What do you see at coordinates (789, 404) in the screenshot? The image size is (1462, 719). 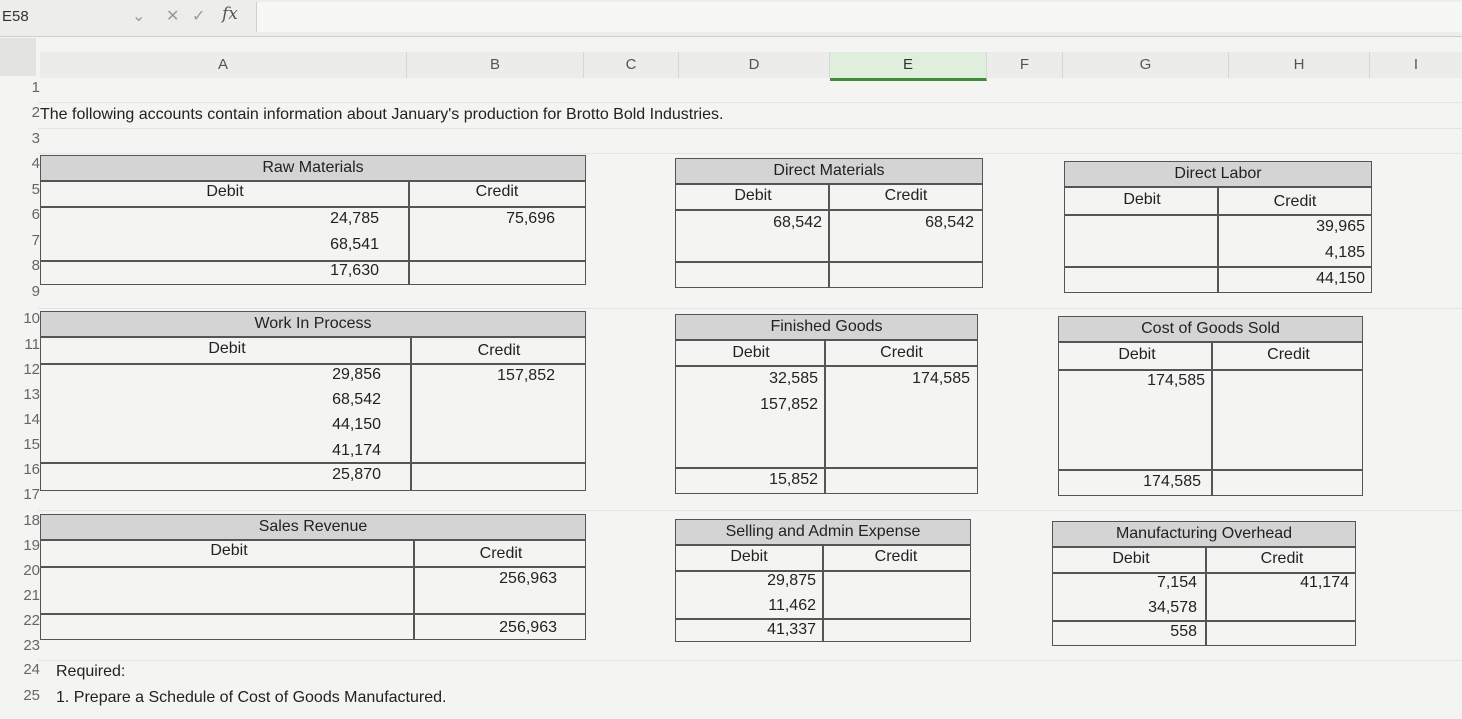 I see `debit-entry: 157,852` at bounding box center [789, 404].